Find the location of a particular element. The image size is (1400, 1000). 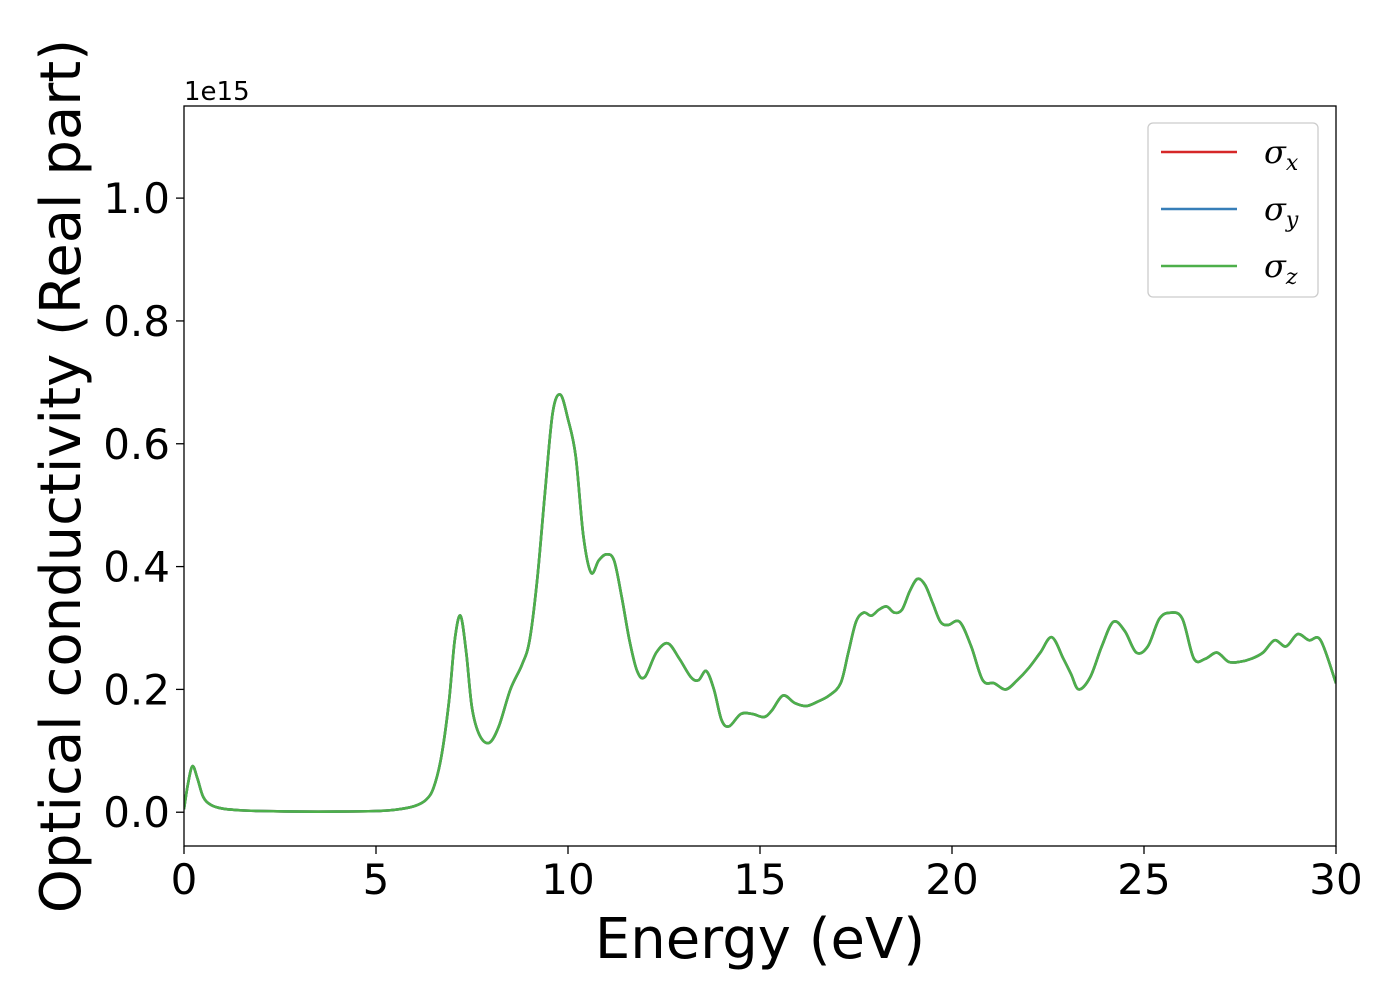

y-axis-offset-label: 1e15 is located at coordinates (217, 92).